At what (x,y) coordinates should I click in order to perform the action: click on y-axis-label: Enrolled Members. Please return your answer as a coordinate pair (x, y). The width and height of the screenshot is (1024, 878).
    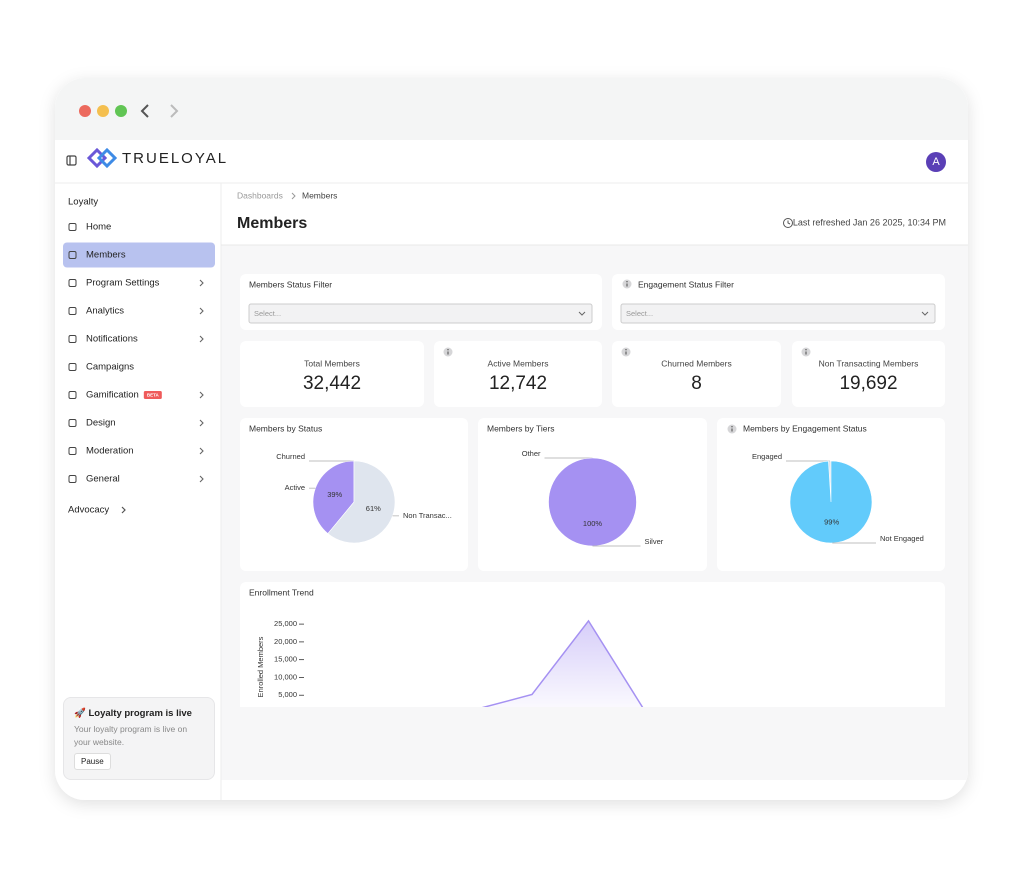
    Looking at the image, I should click on (260, 666).